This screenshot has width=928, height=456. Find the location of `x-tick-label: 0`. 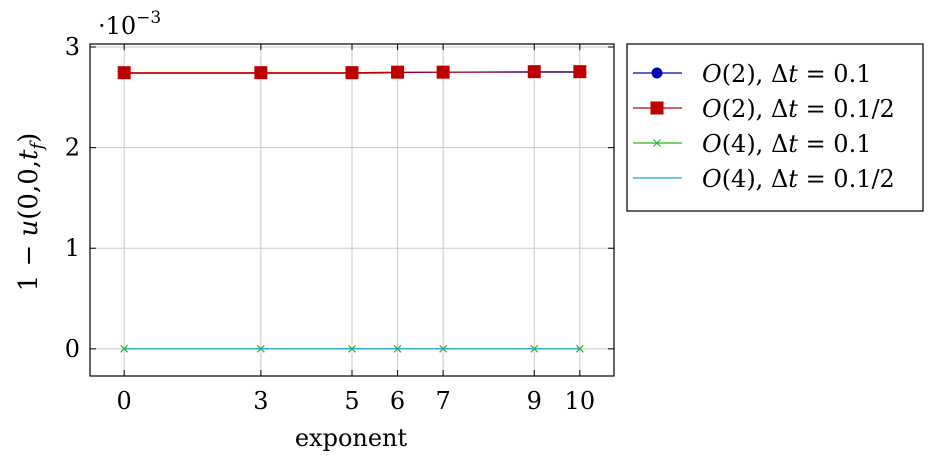

x-tick-label: 0 is located at coordinates (124, 401).